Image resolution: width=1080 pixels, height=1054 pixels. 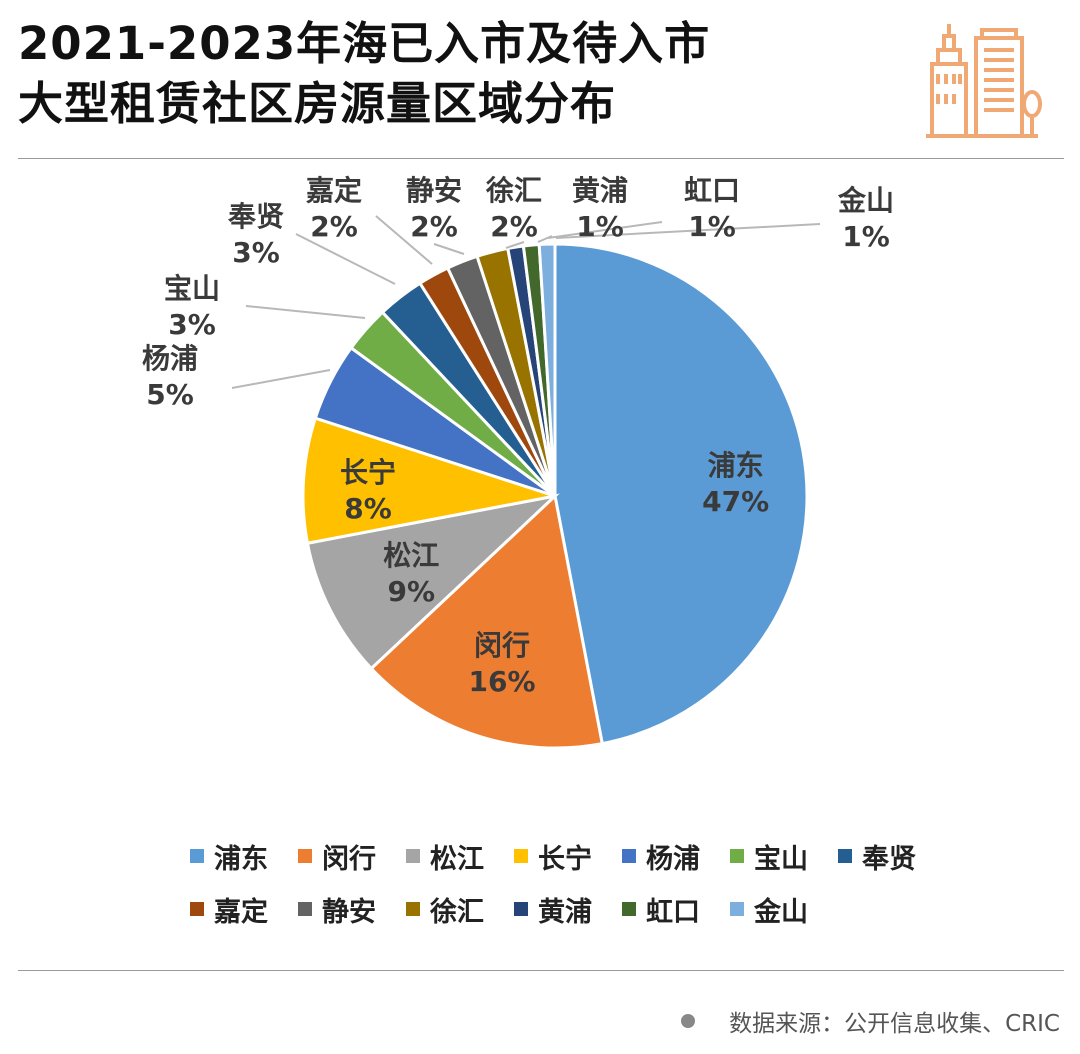 I want to click on slice-label: 奉贤, so click(x=256, y=216).